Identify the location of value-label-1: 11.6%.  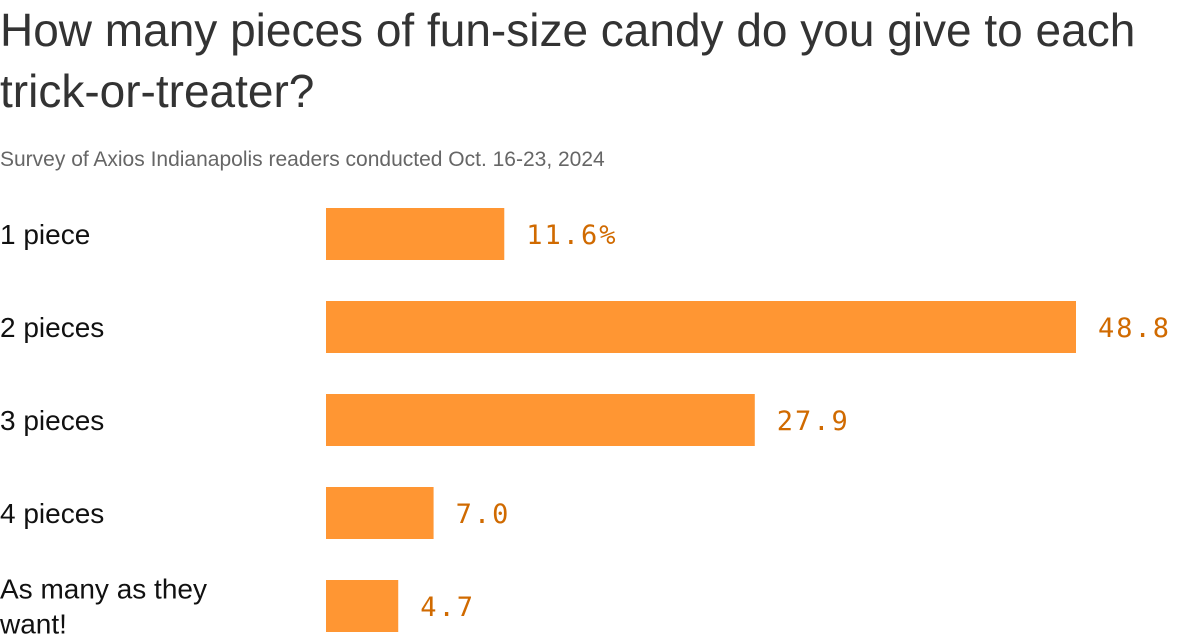
(571, 235).